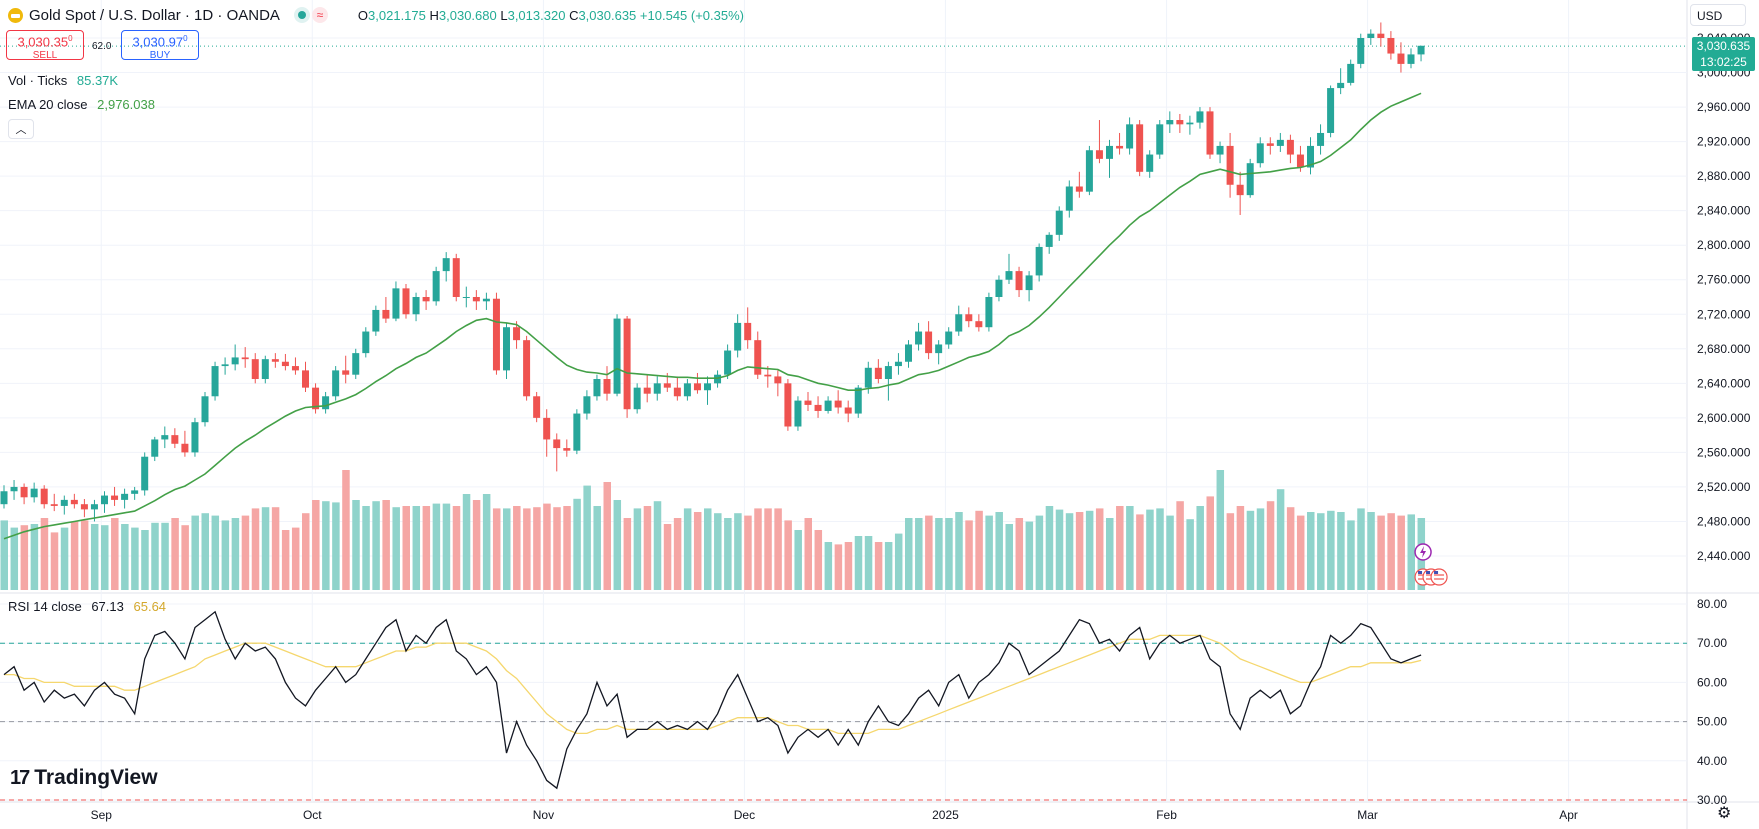 This screenshot has height=829, width=1759. Describe the element at coordinates (45, 56) in the screenshot. I see `sell-label: SELL` at that location.